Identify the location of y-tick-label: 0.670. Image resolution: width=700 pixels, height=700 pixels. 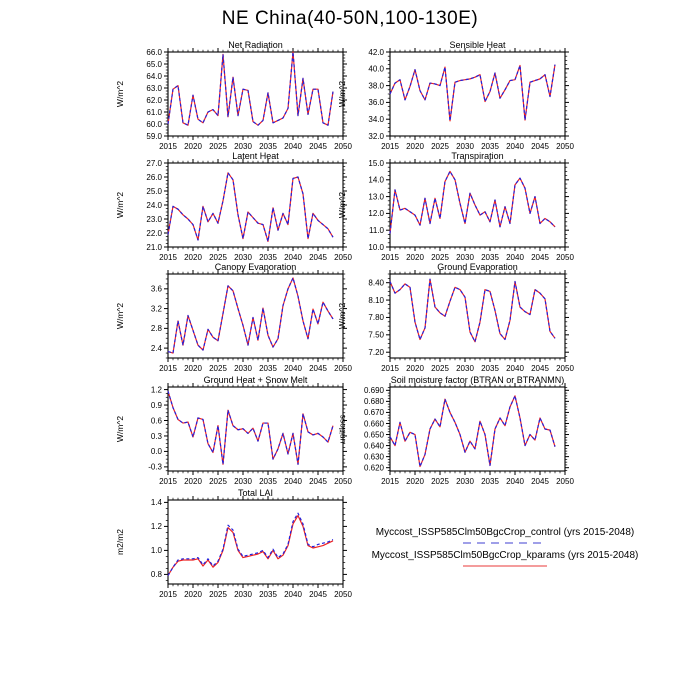
(374, 412).